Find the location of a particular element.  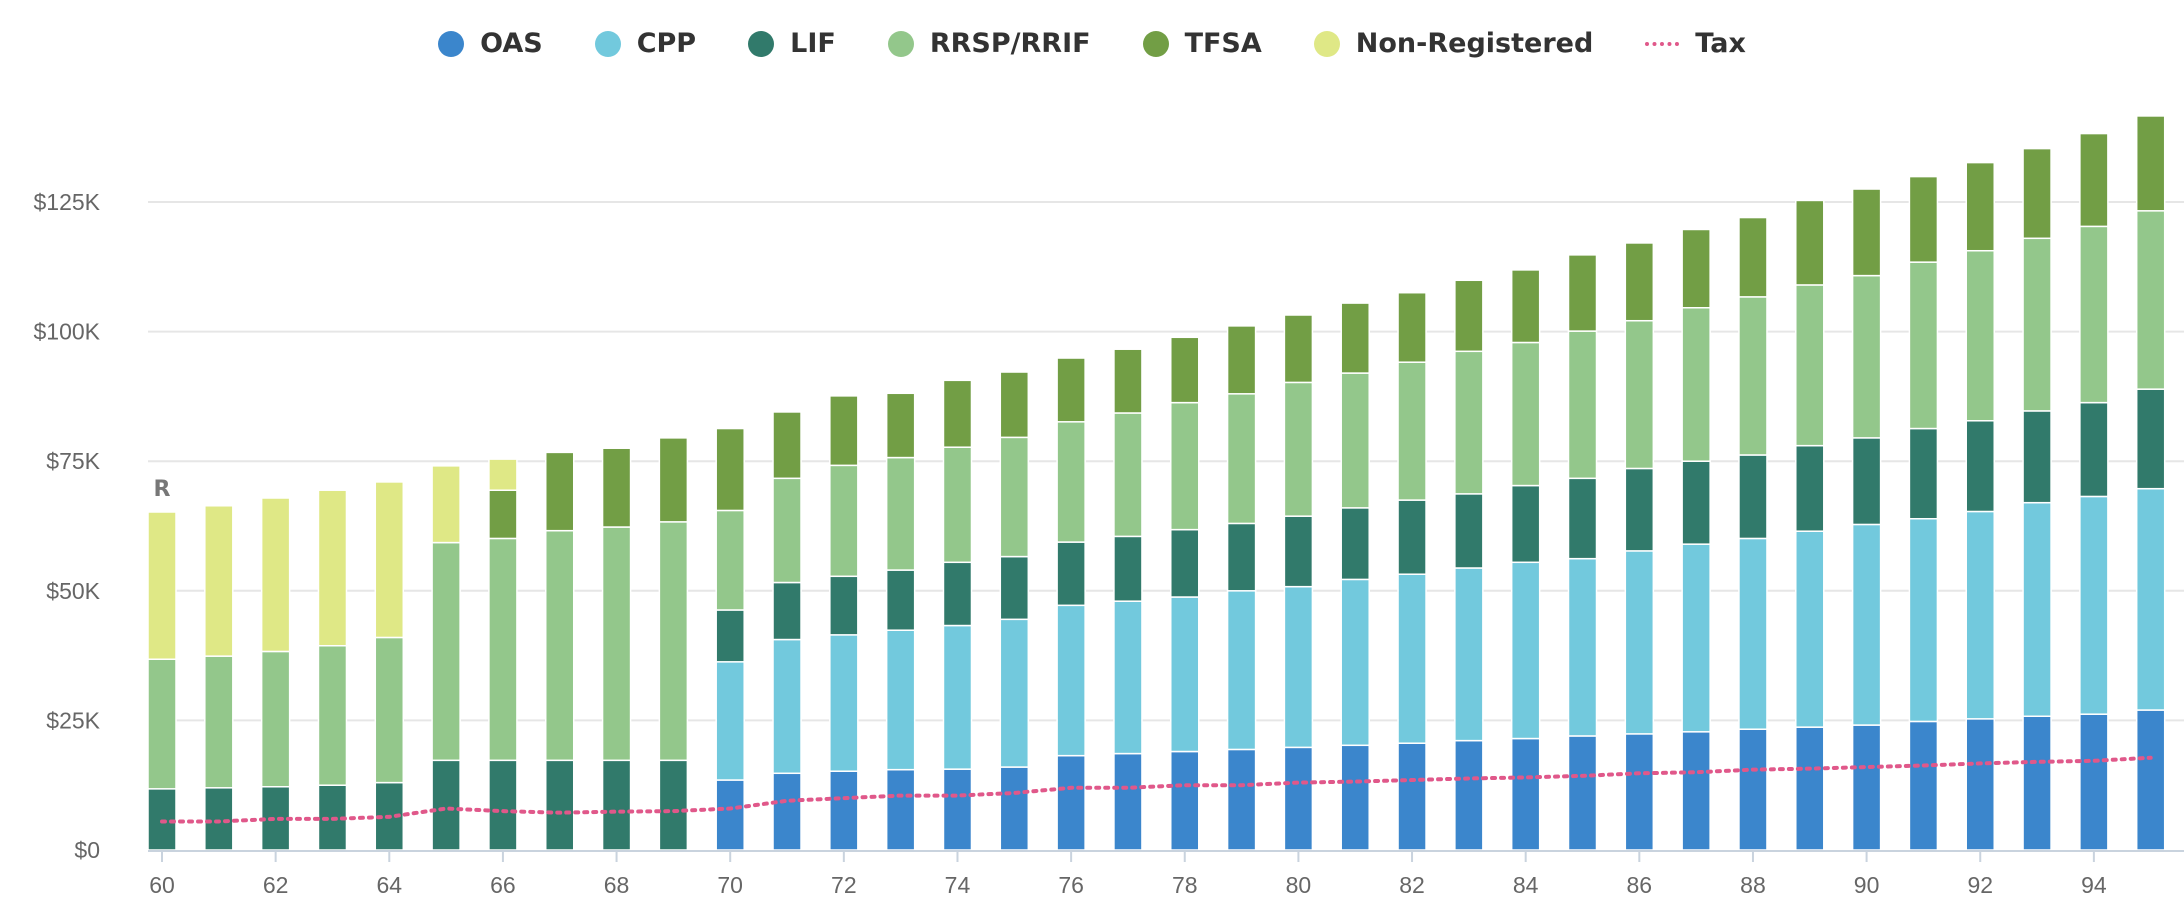

legend-item-cpp: CPP is located at coordinates (645, 43).